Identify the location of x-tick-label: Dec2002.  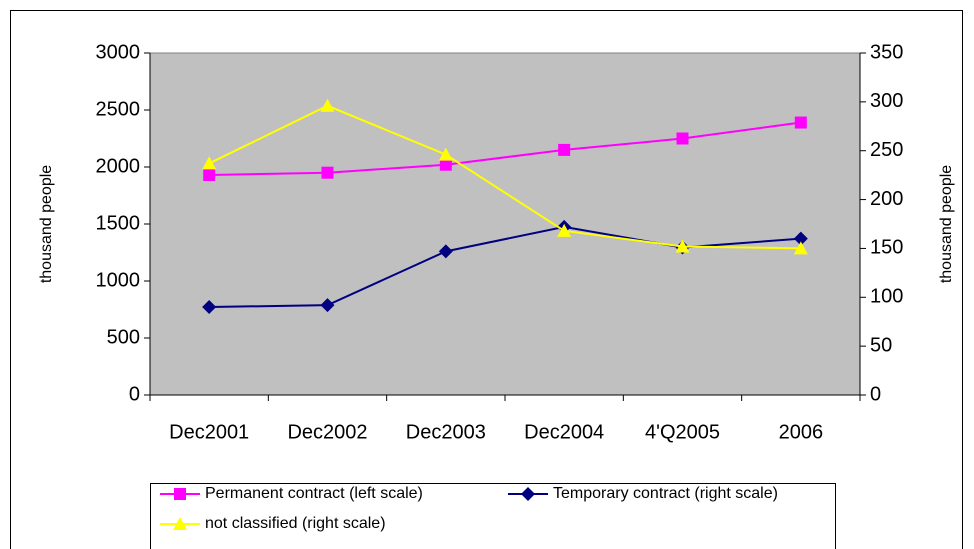
(327, 432).